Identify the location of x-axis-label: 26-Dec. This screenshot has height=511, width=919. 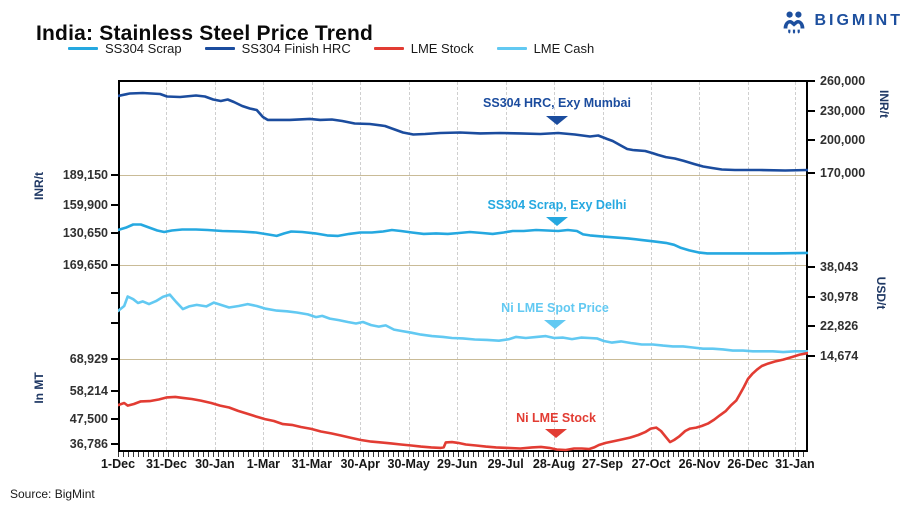
(748, 464).